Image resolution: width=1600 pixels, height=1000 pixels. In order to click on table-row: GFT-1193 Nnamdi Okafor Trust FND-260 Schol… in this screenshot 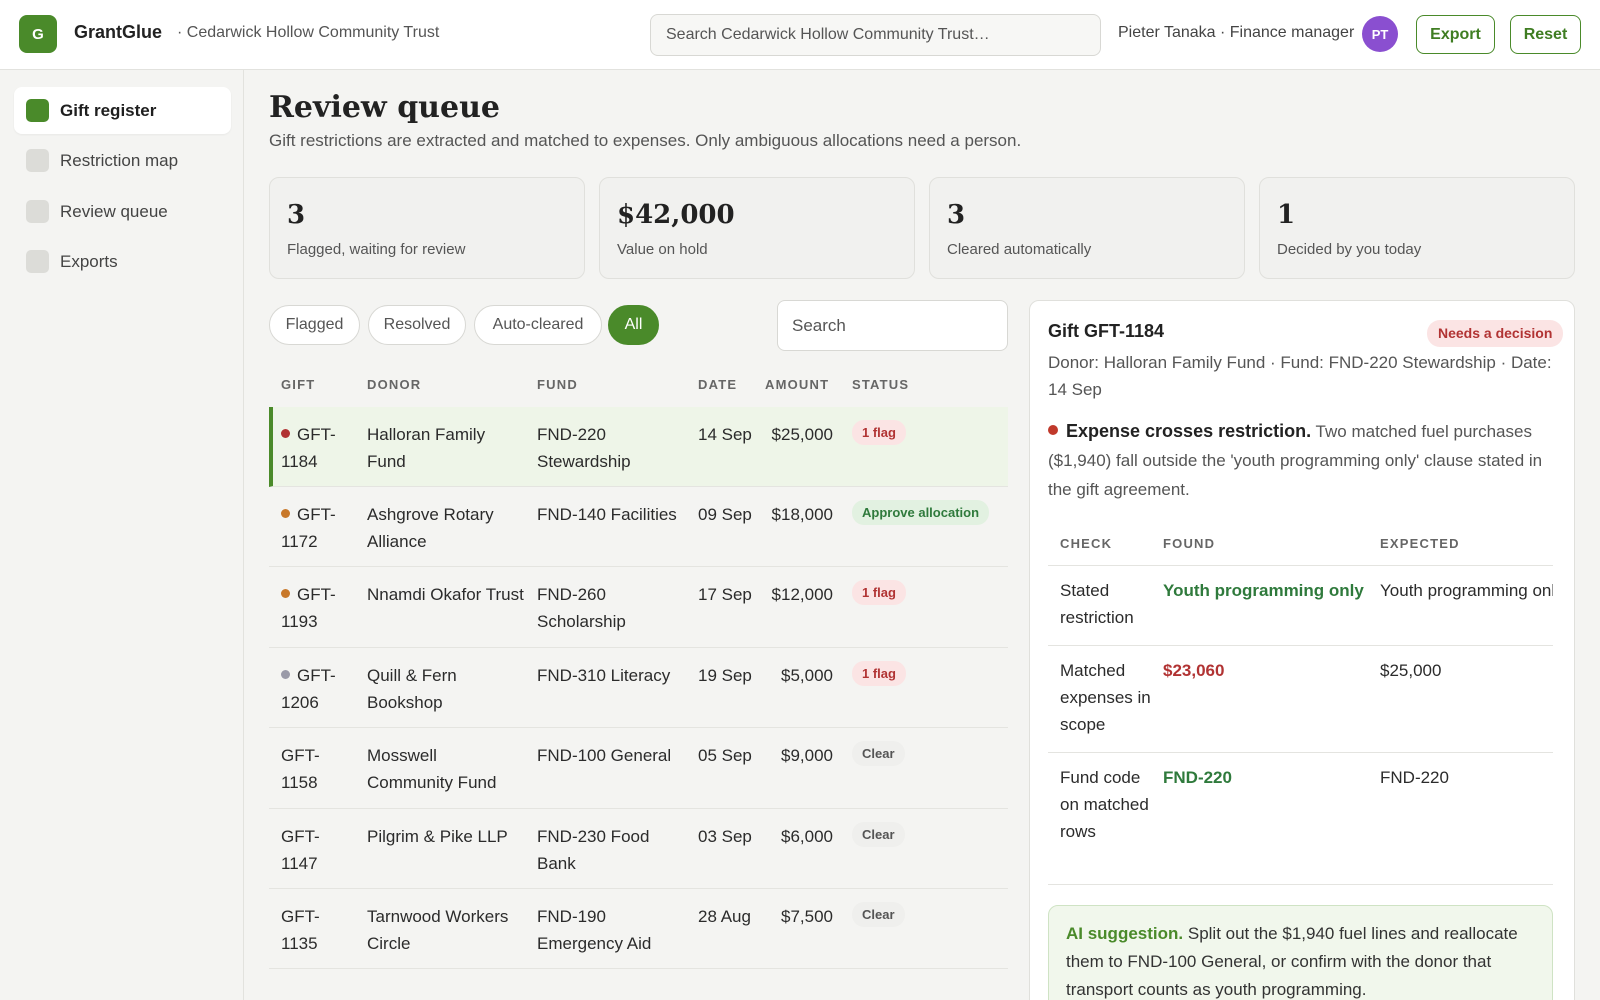, I will do `click(638, 607)`.